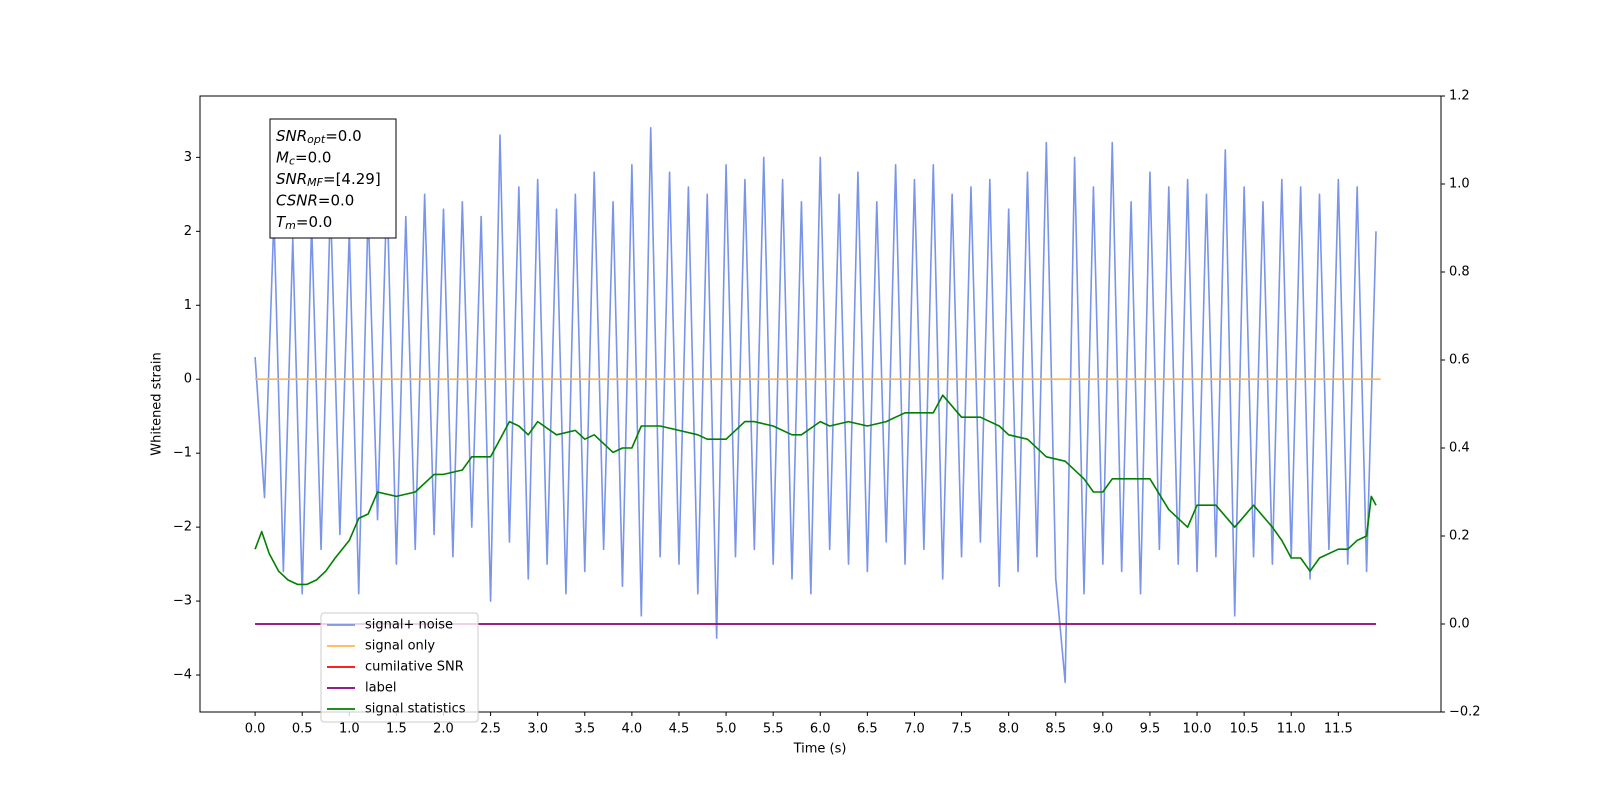 This screenshot has width=1600, height=800. Describe the element at coordinates (182, 453) in the screenshot. I see `y-tick-label: −1` at that location.